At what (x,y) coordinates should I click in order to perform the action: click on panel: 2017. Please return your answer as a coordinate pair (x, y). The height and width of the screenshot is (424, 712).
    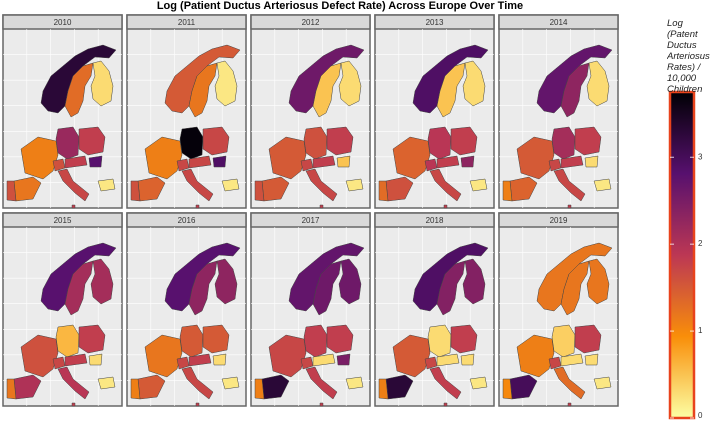
    Looking at the image, I should click on (310, 309).